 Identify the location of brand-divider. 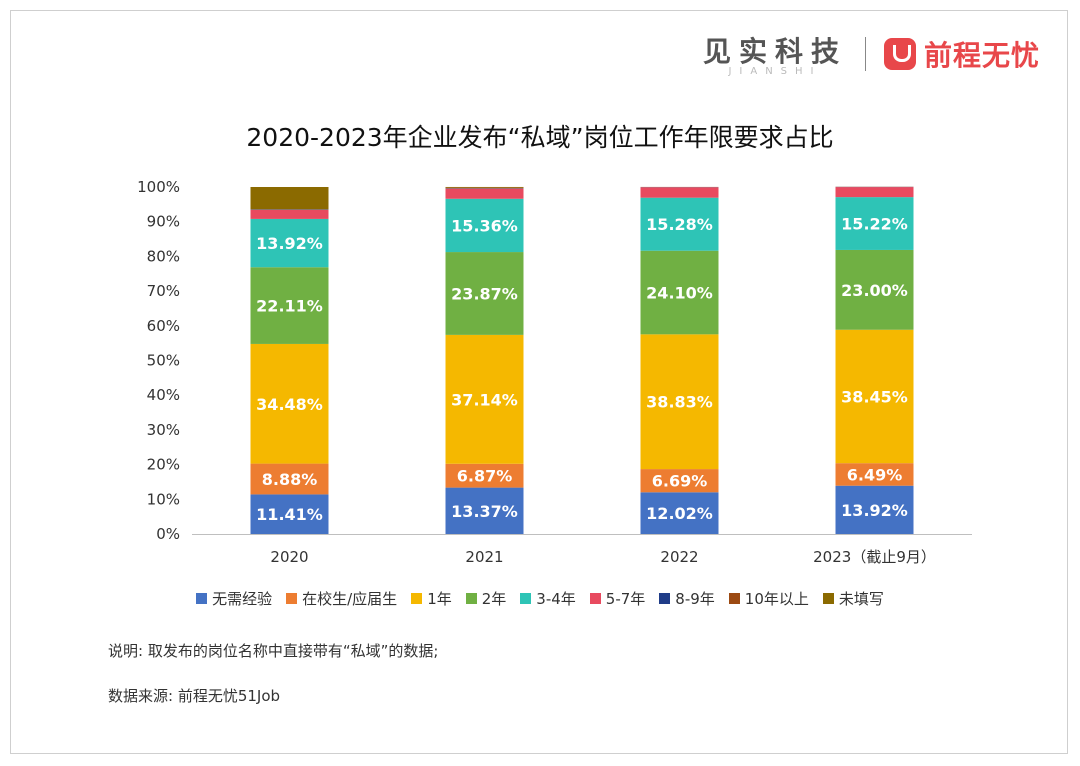
(865, 53).